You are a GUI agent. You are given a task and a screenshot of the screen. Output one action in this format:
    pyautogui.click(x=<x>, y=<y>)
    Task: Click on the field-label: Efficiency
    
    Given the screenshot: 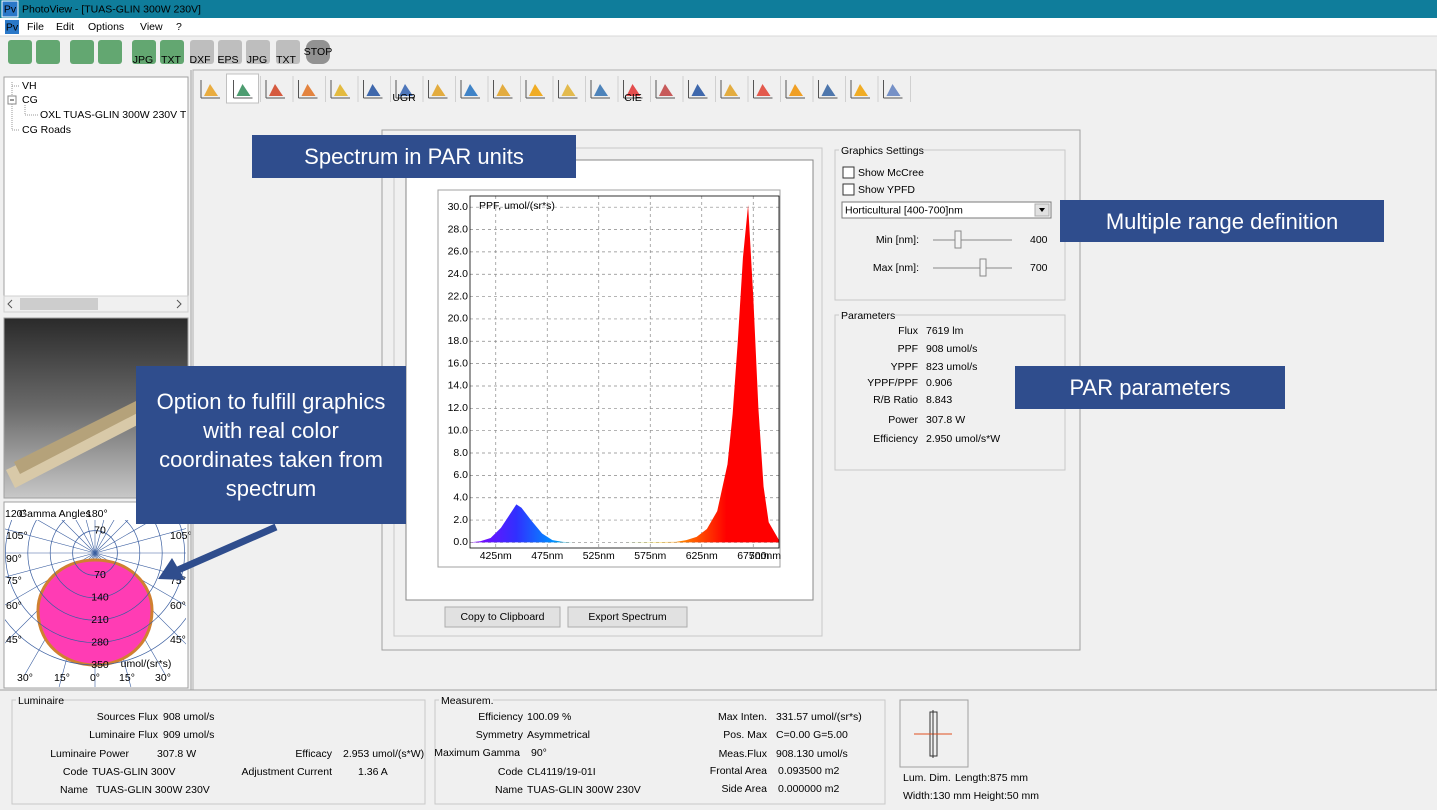 What is the action you would take?
    pyautogui.click(x=500, y=717)
    